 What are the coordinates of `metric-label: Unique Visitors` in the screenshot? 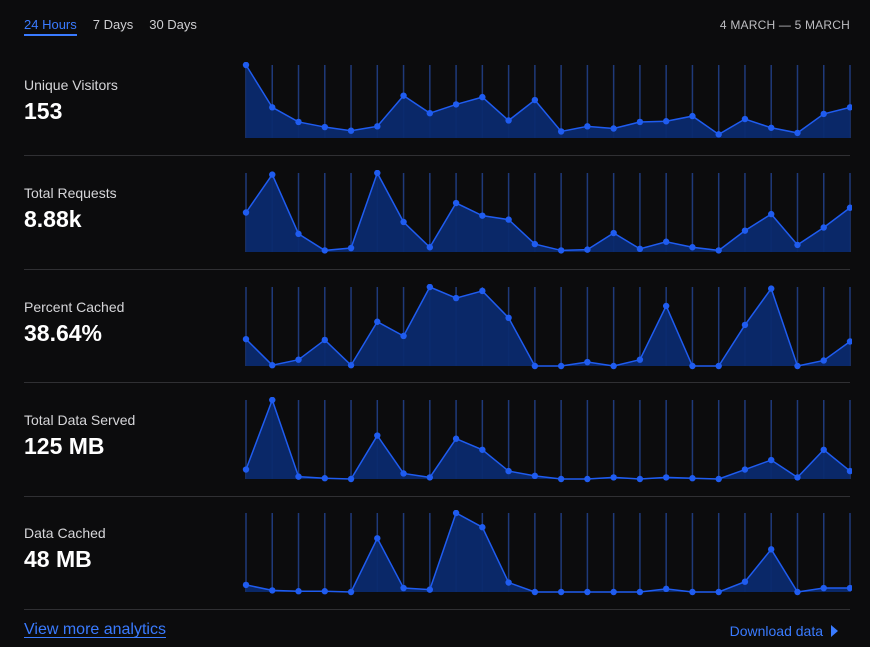 It's located at (71, 85).